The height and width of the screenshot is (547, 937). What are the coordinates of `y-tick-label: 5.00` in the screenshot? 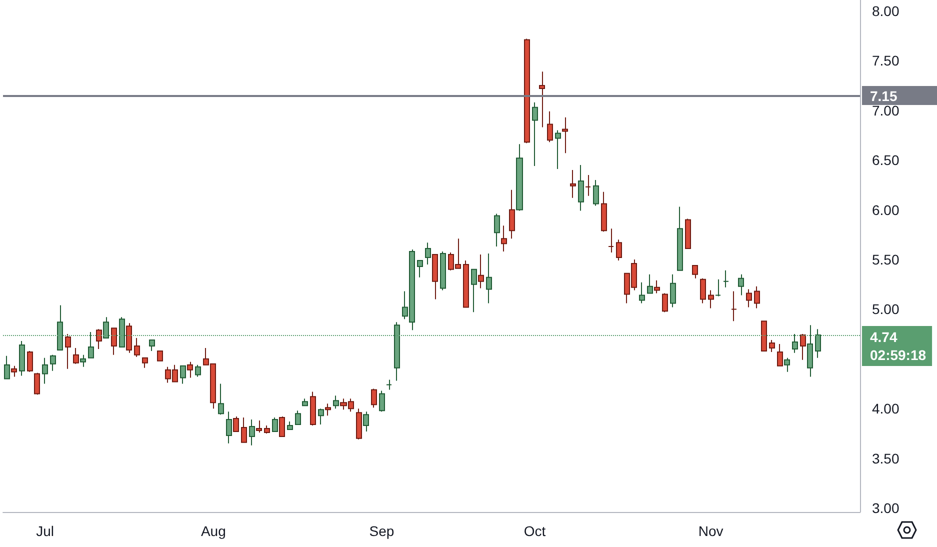 It's located at (886, 309).